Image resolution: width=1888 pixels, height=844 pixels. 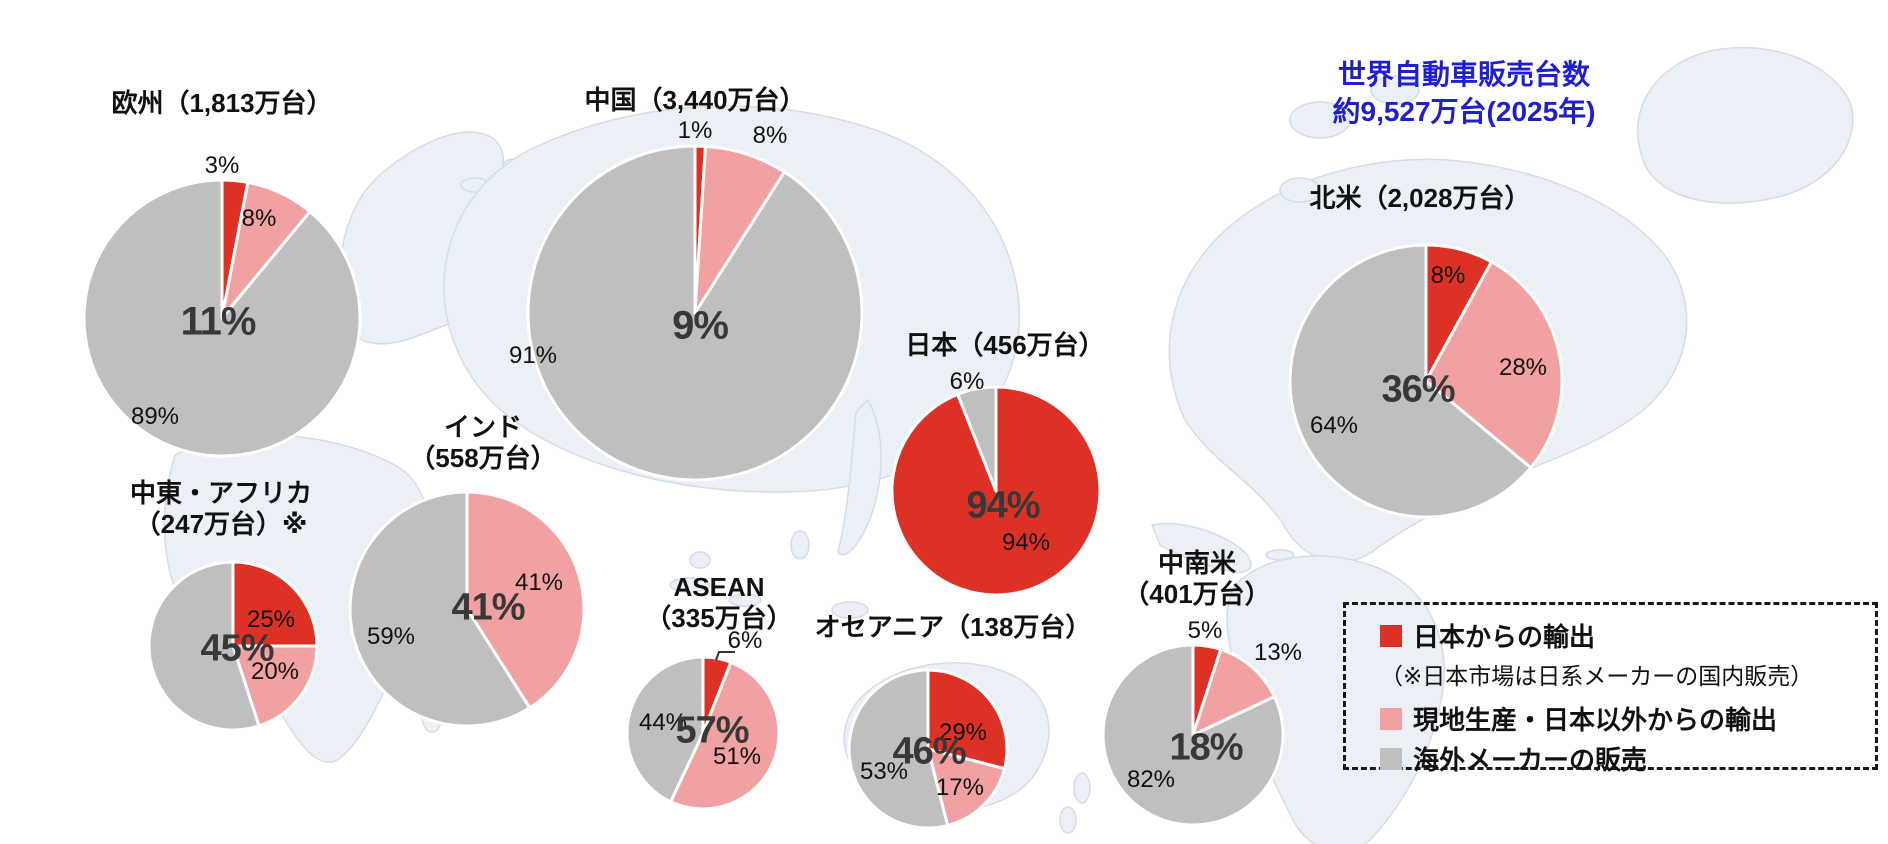 I want to click on pie-title-europe-line1: 欧州（1,813万台）, so click(x=222, y=103).